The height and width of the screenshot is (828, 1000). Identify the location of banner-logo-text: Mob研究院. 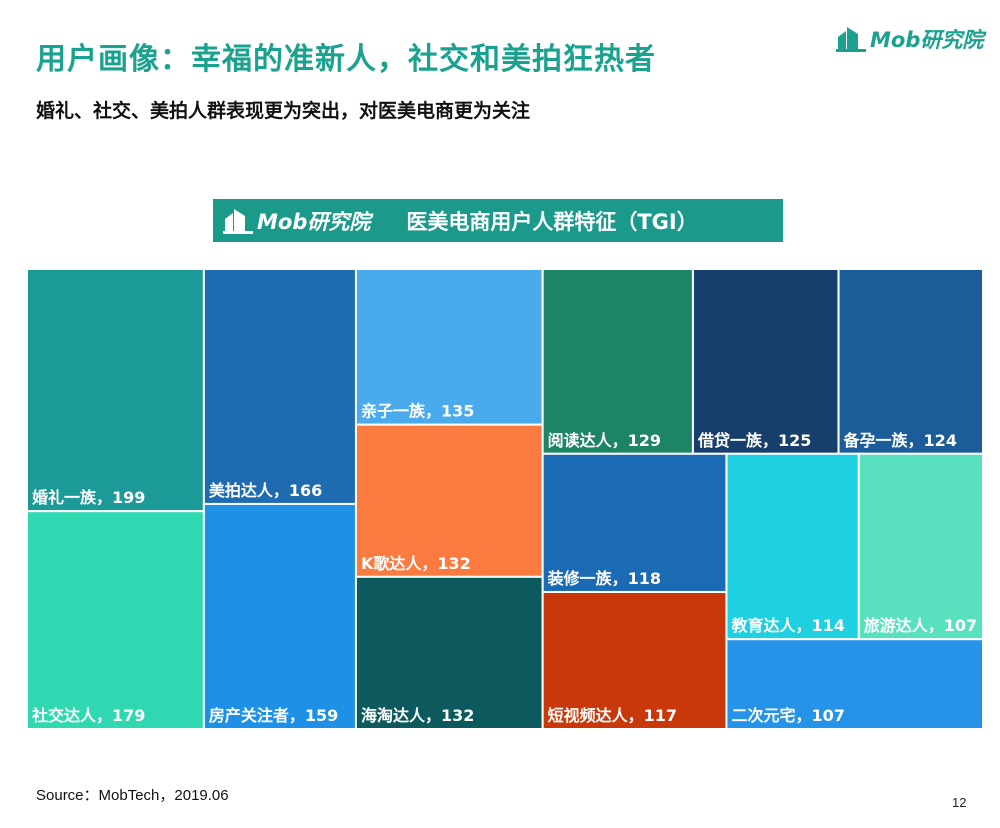
(314, 221).